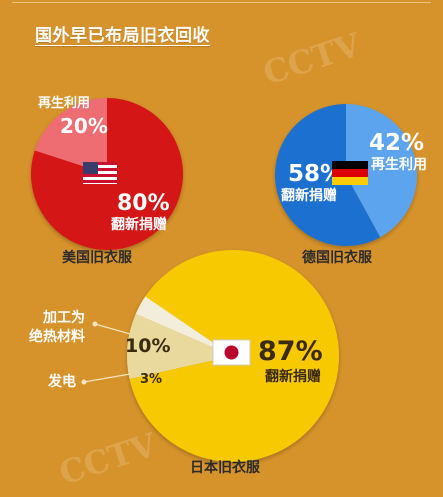 The image size is (443, 497). I want to click on usa-pct-refurbish: 80%, so click(143, 203).